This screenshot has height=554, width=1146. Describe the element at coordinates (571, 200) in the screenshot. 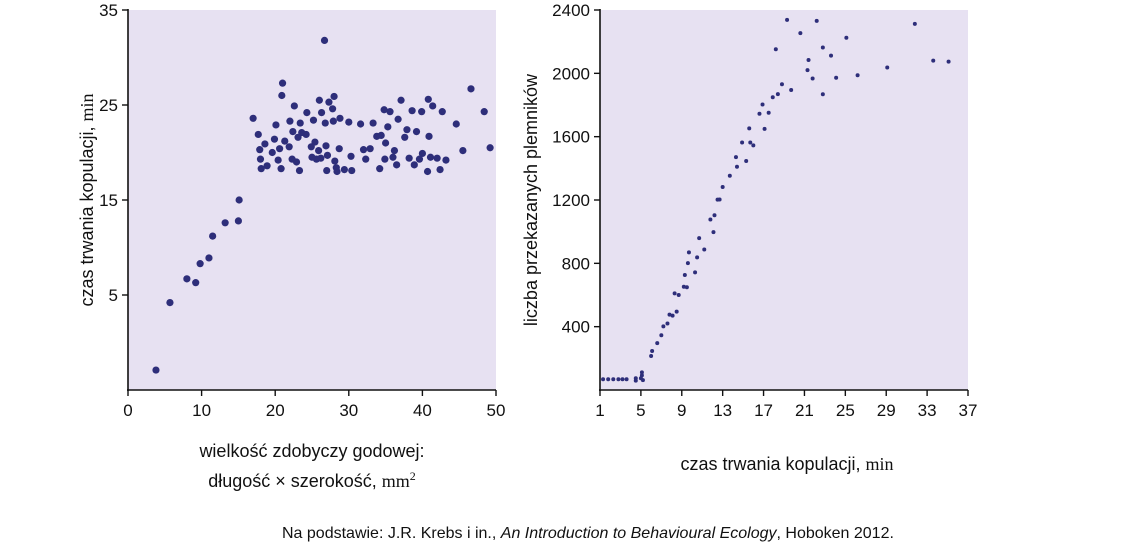

I see `right-y-tick-label: 1200` at that location.